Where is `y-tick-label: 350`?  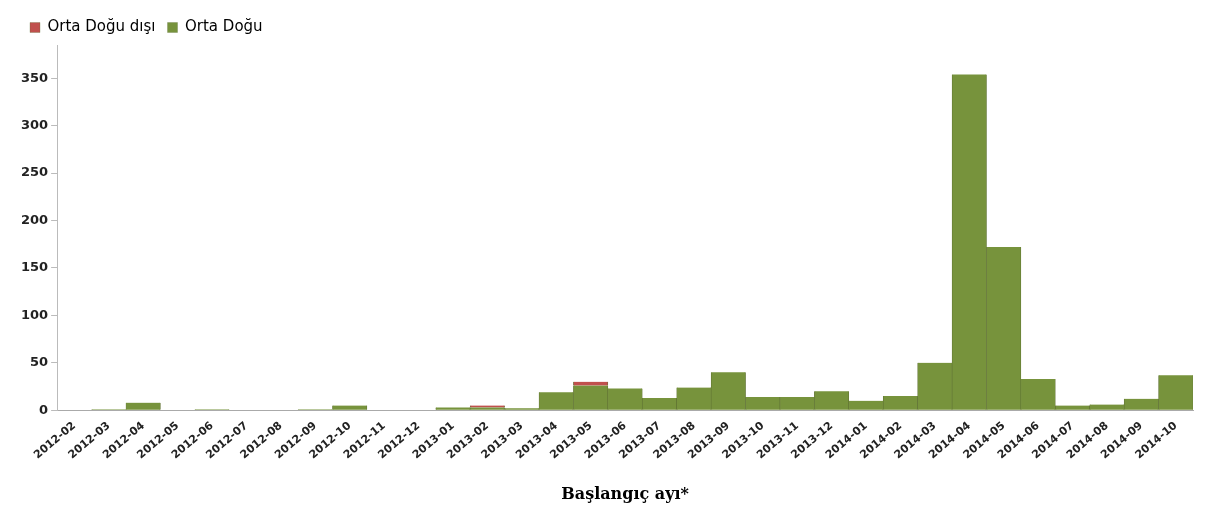 y-tick-label: 350 is located at coordinates (35, 77).